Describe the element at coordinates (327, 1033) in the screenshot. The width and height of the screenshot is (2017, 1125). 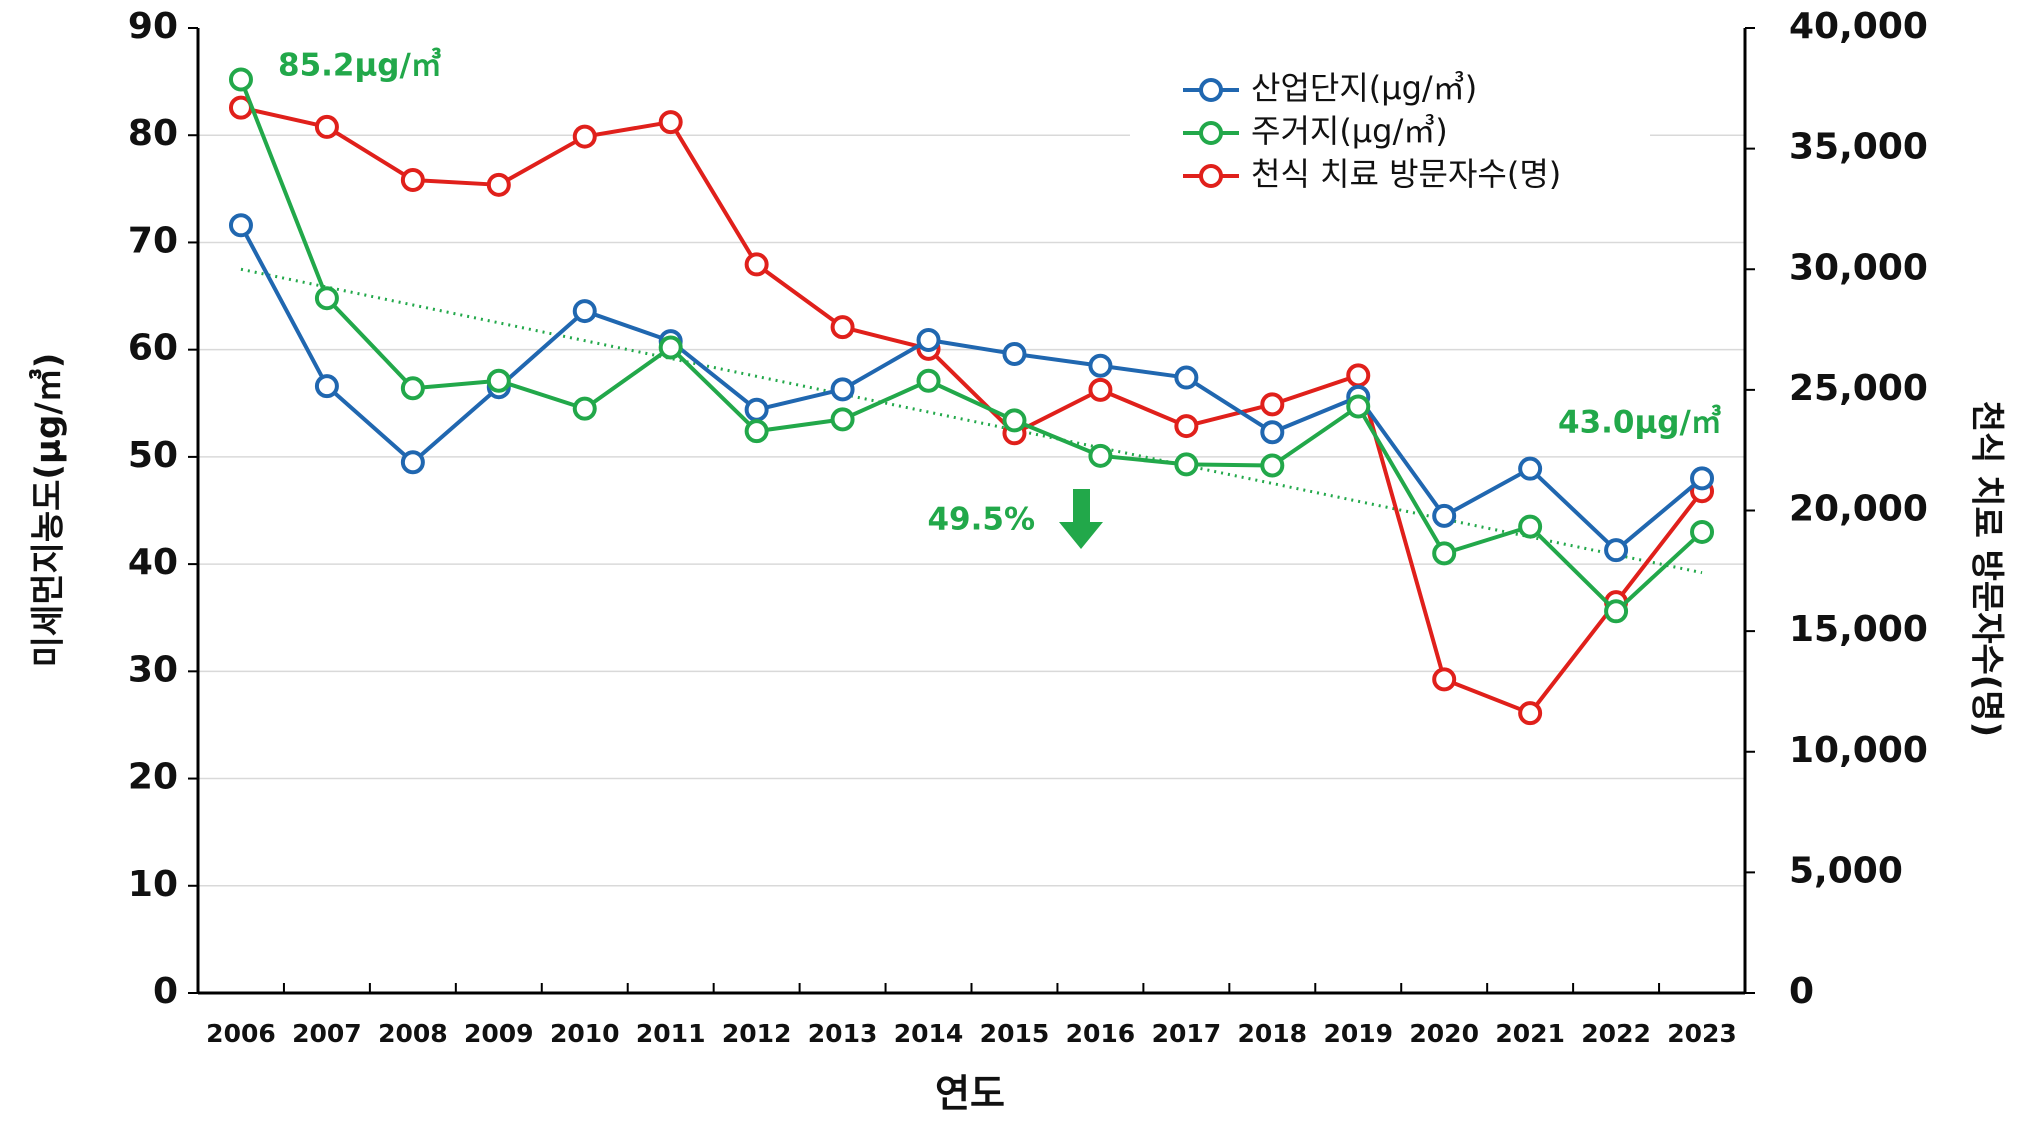
I see `x-tick-label: 2007` at that location.